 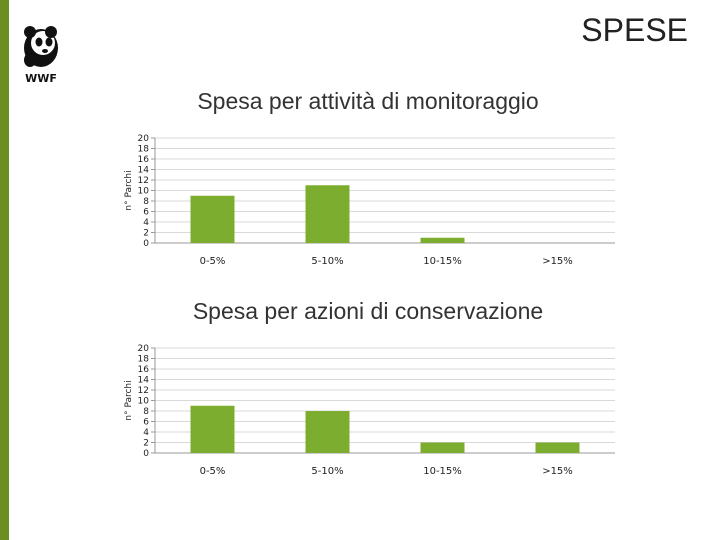 I want to click on chart-2-title: Spesa per azioni di conservazione, so click(x=368, y=311).